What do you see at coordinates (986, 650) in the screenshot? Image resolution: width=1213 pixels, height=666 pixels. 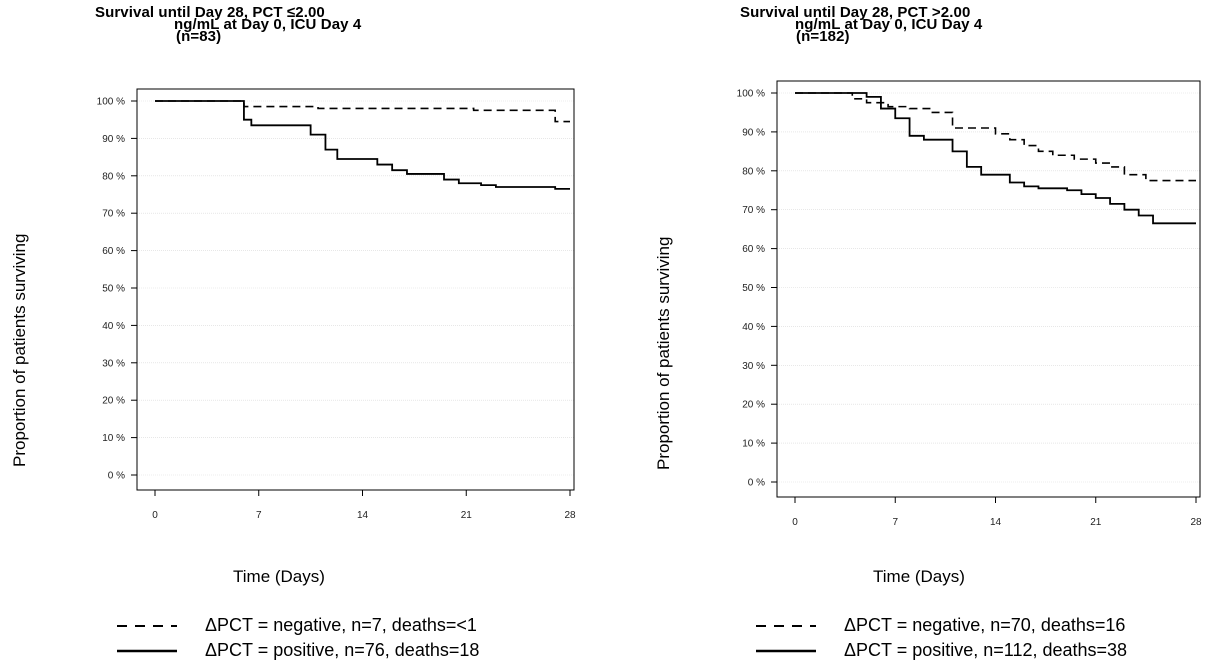 I see `legend-label: ΔPCT = positive, n=112, deaths=38` at bounding box center [986, 650].